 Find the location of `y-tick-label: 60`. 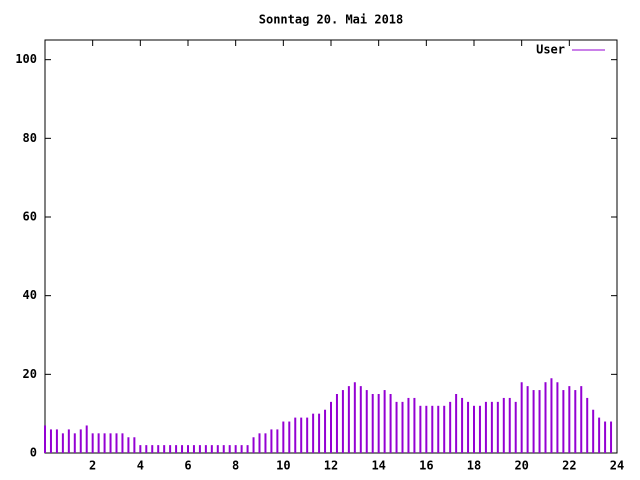

y-tick-label: 60 is located at coordinates (30, 217).